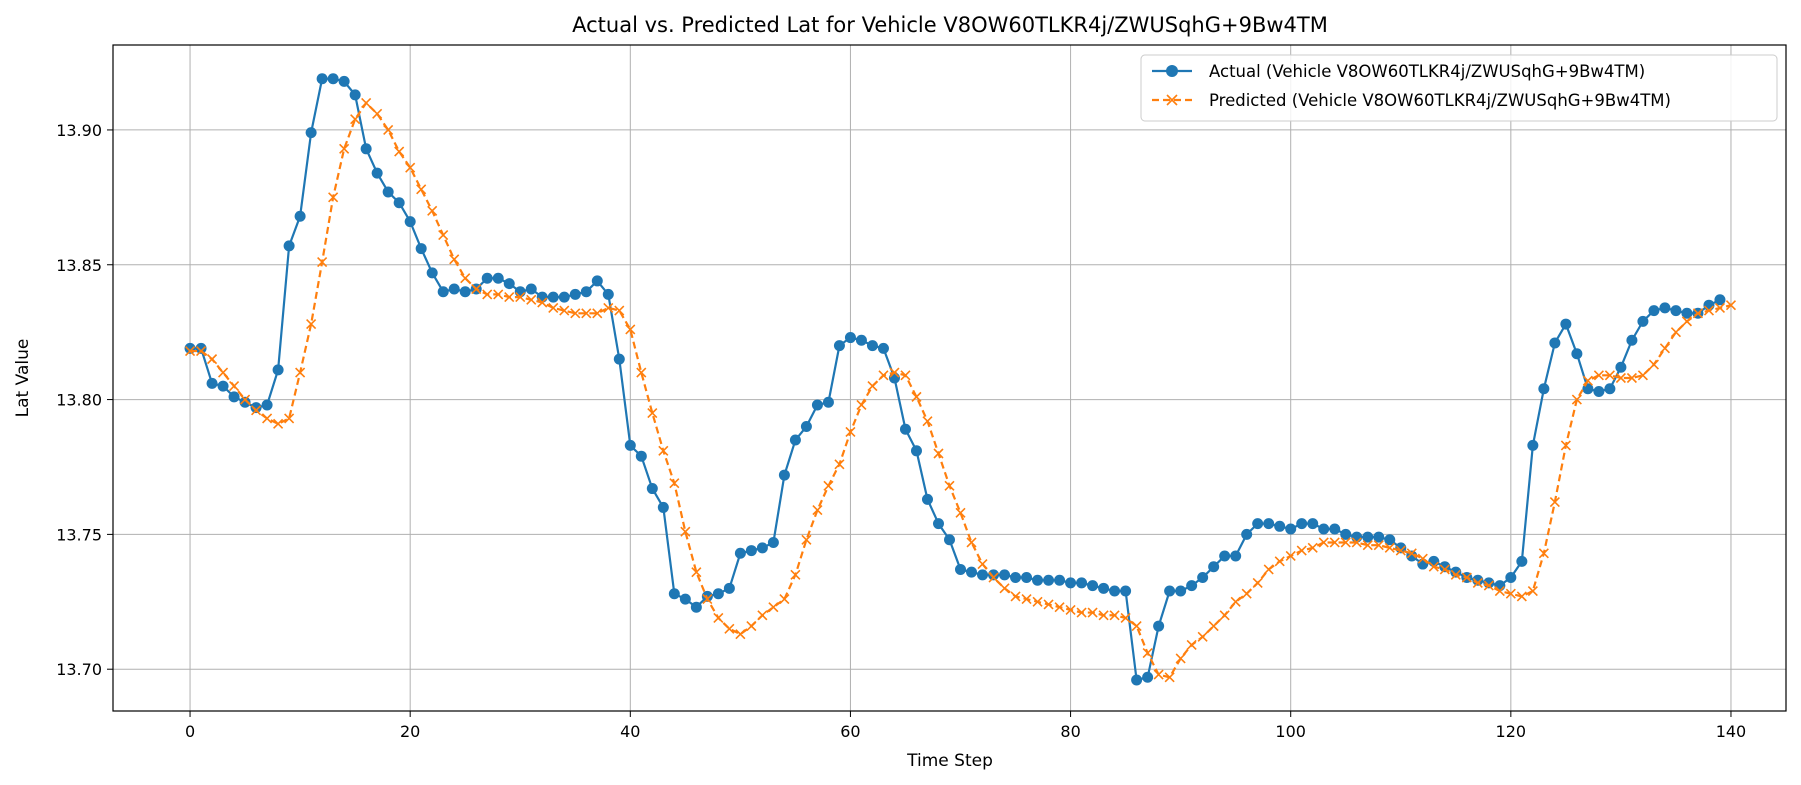 This screenshot has width=1801, height=785. I want to click on x-tick-label: 40, so click(630, 731).